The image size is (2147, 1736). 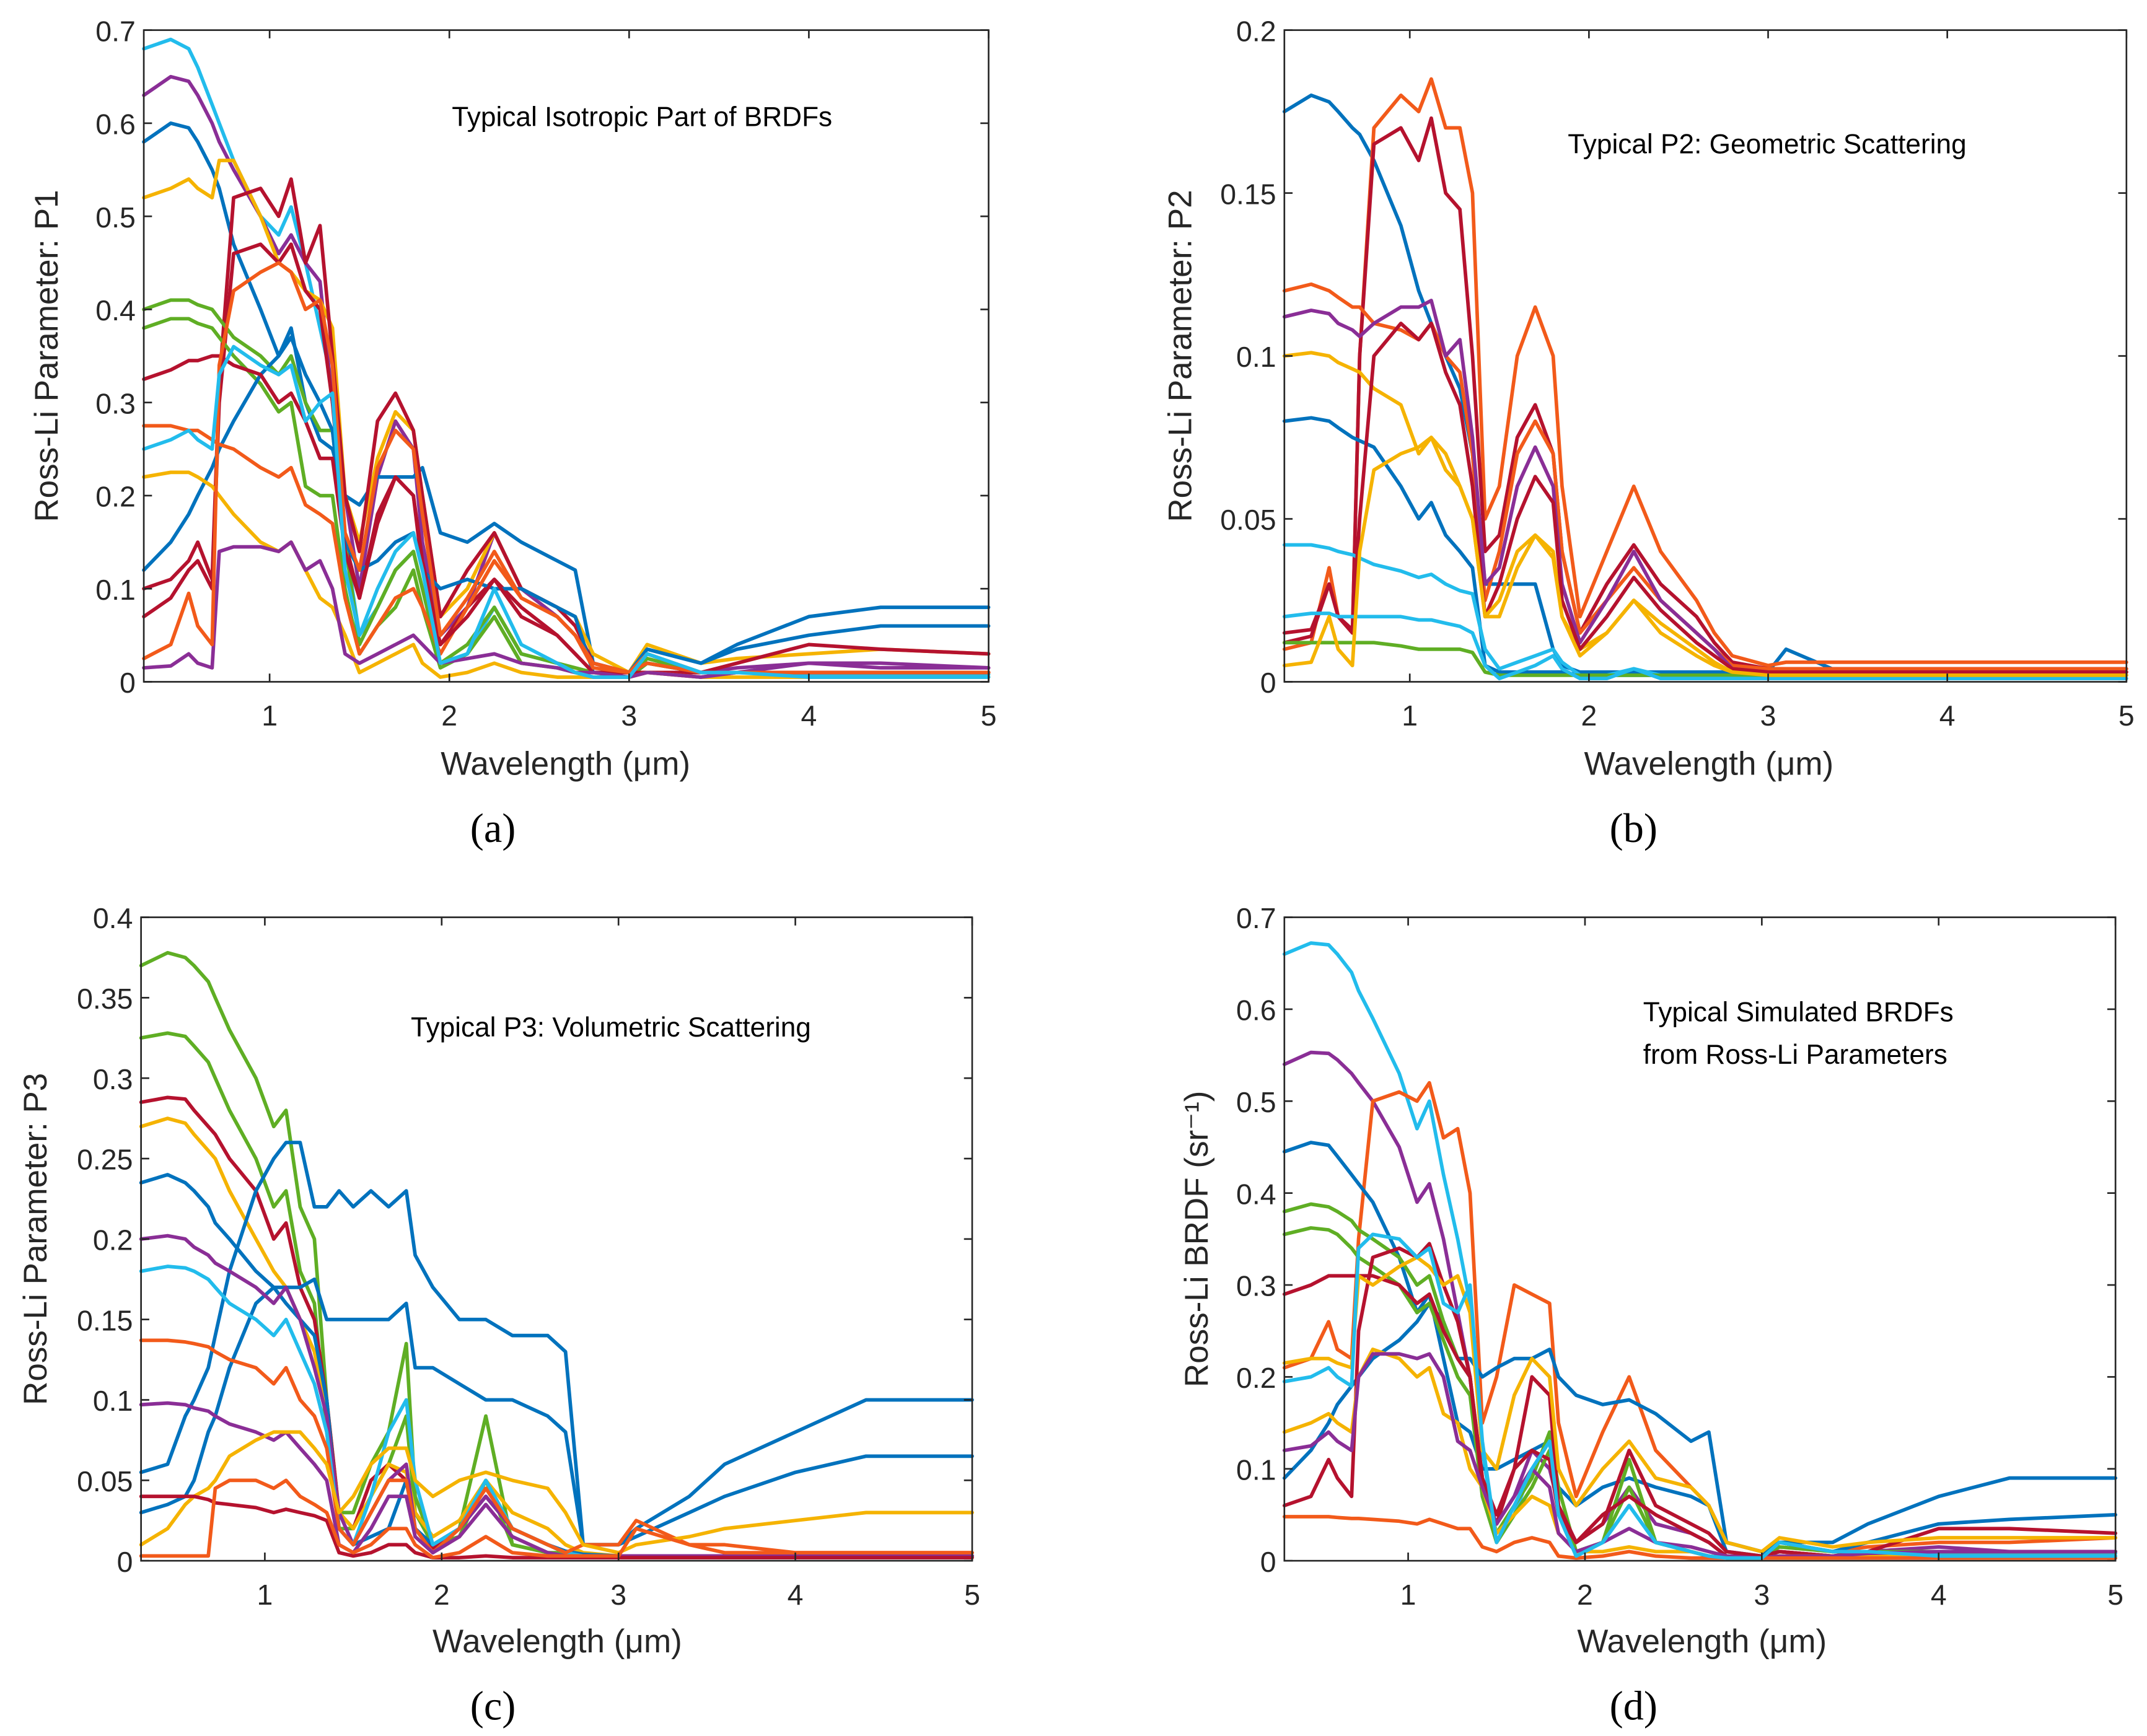 What do you see at coordinates (611, 1028) in the screenshot?
I see `chart-annotation: Typical P3: Volumetric Scattering` at bounding box center [611, 1028].